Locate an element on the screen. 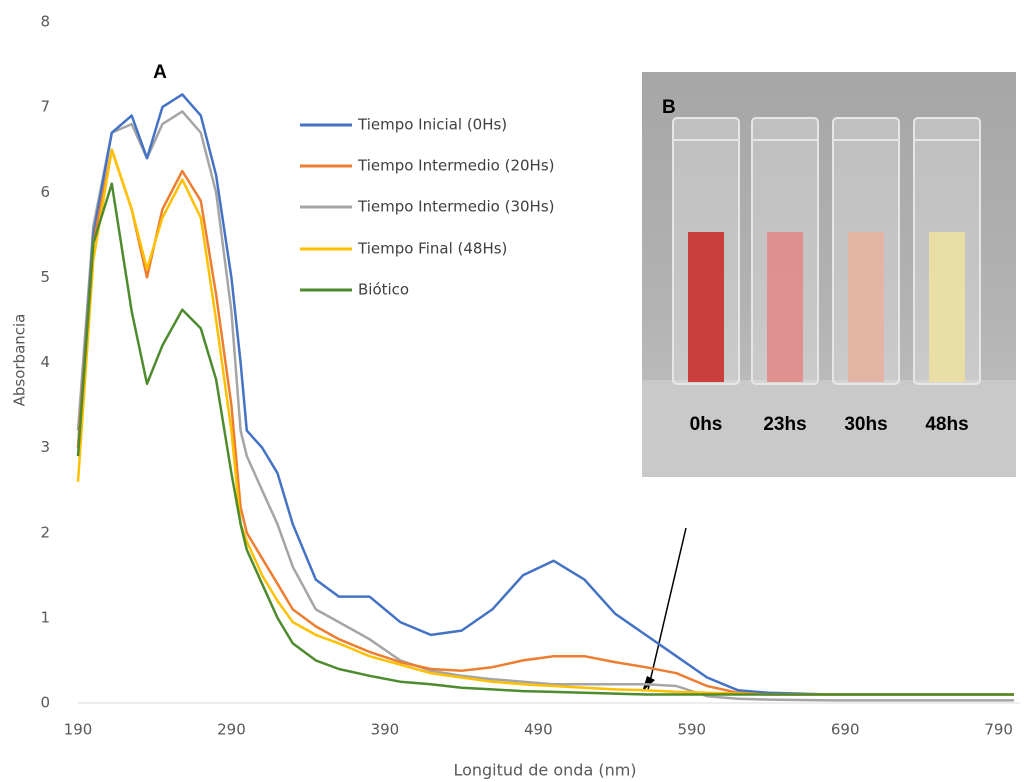 Image resolution: width=1024 pixels, height=782 pixels. x-tick-label: 790 is located at coordinates (998, 730).